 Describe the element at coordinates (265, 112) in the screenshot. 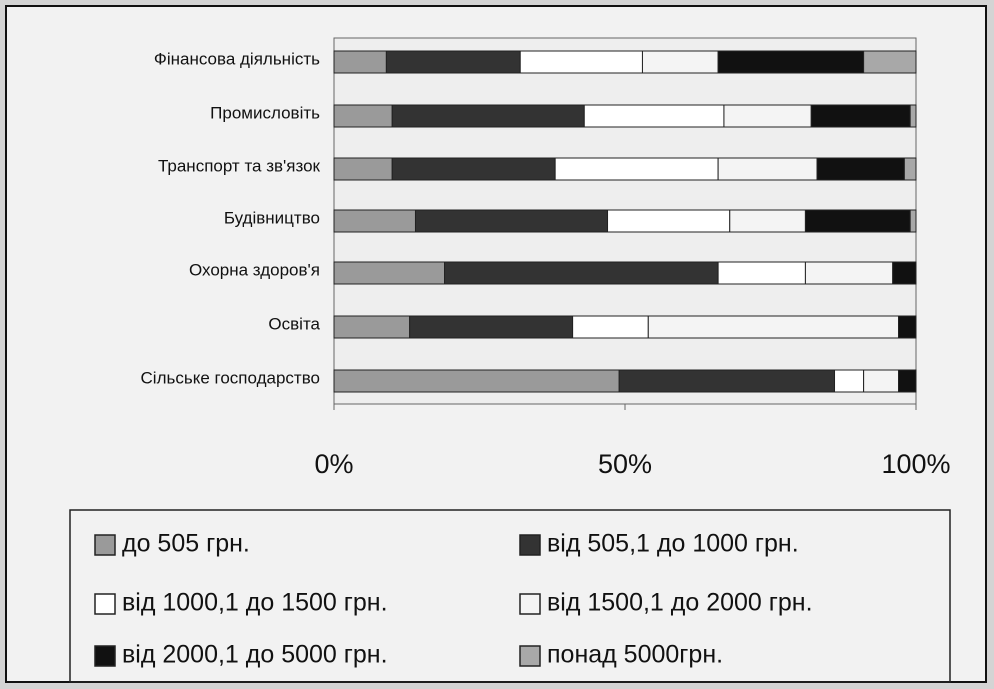

I see `category-label: Промисловіть` at that location.